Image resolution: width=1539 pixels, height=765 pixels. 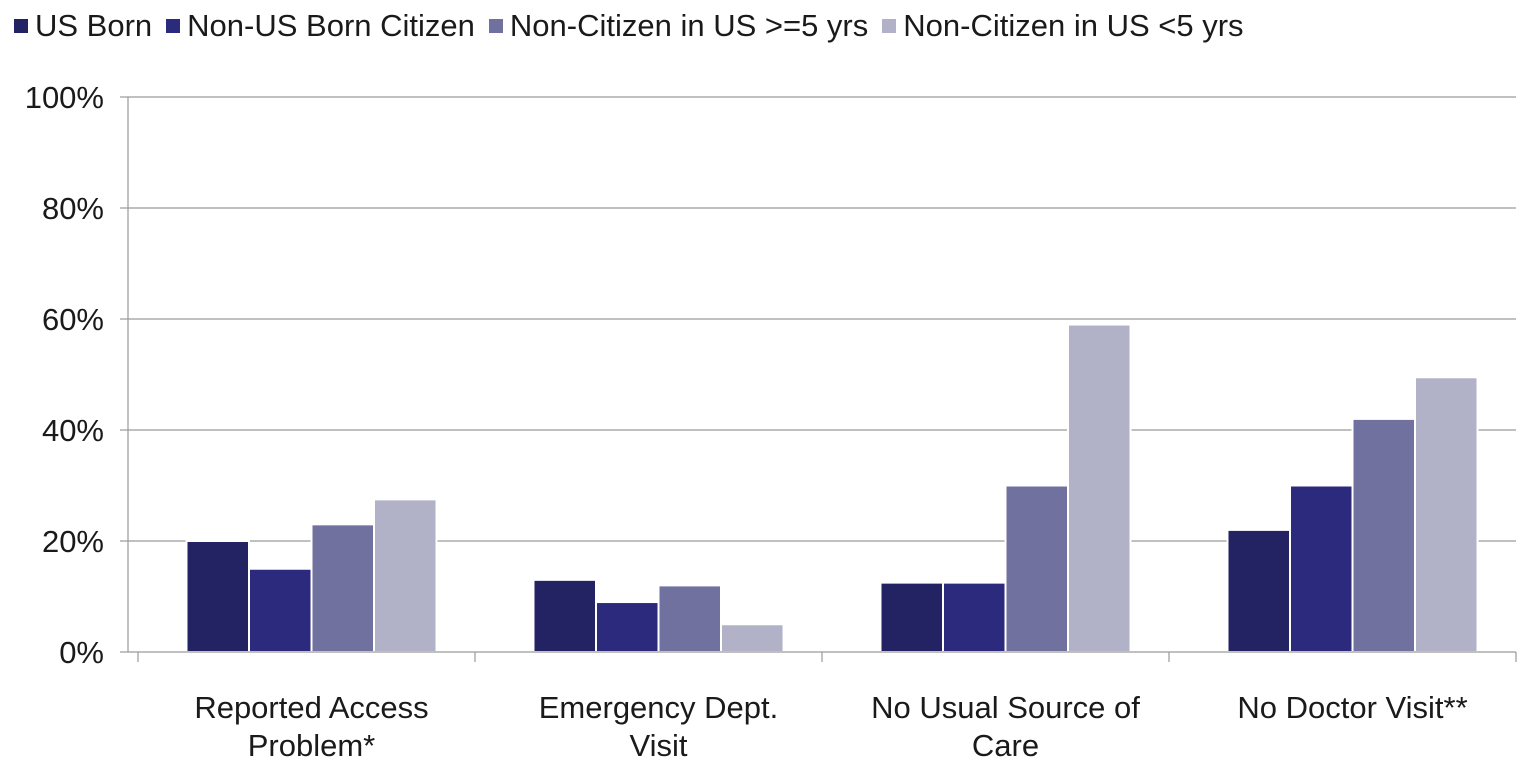 I want to click on legend-label: US Born, so click(x=94, y=25).